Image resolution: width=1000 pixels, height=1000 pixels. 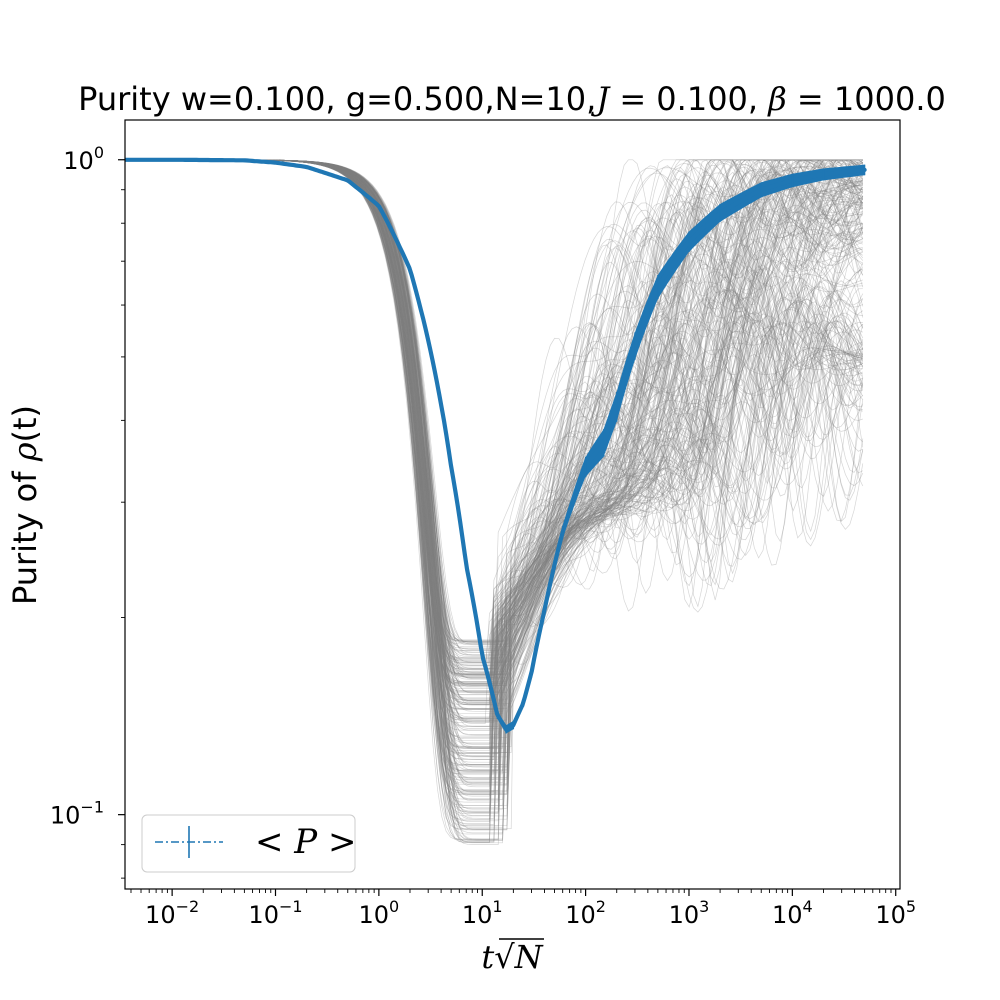 I want to click on x-tick-label: 10⁰, so click(x=379, y=913).